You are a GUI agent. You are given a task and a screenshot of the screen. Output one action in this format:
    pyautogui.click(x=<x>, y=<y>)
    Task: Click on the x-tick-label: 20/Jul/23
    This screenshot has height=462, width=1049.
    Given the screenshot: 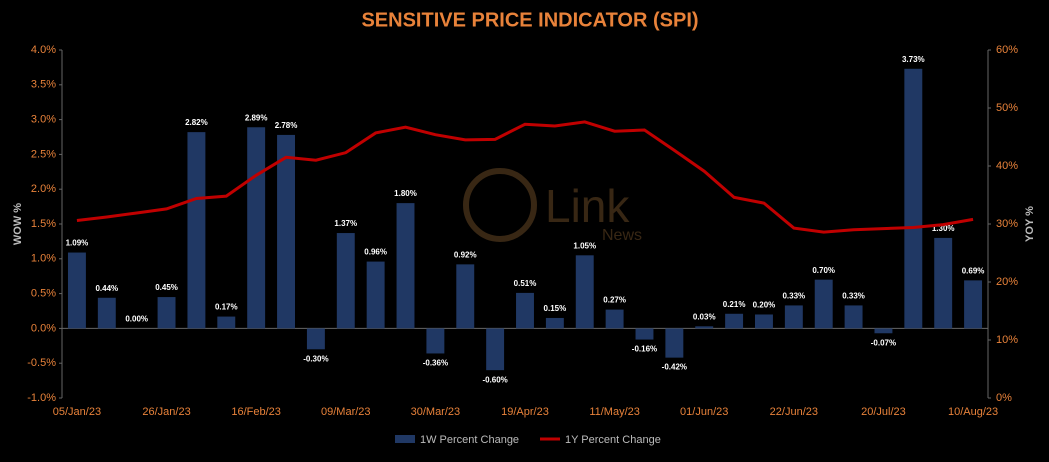 What is the action you would take?
    pyautogui.click(x=883, y=412)
    